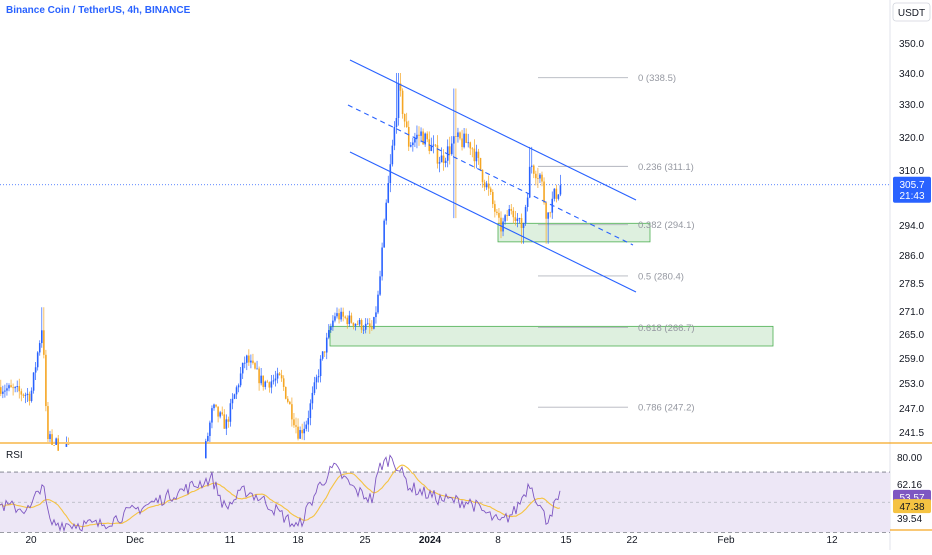  What do you see at coordinates (911, 12) in the screenshot?
I see `currency-button` at bounding box center [911, 12].